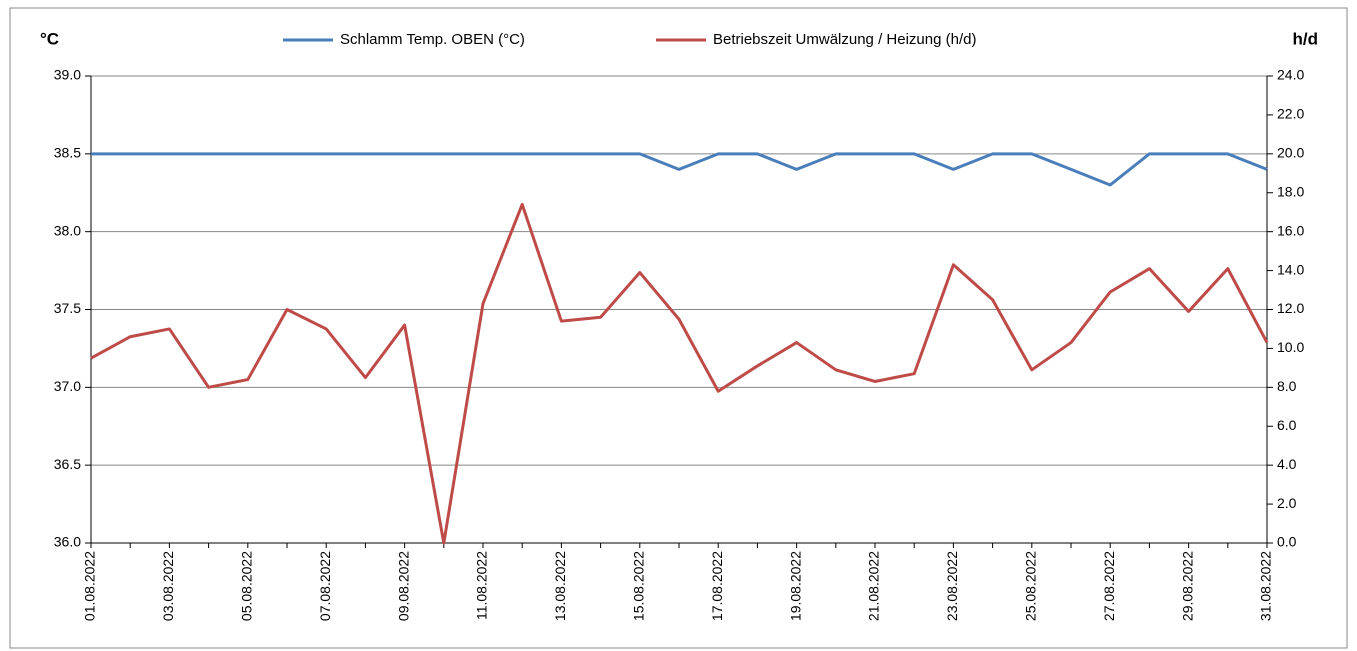  I want to click on y-tick-label: 37.5, so click(67, 308).